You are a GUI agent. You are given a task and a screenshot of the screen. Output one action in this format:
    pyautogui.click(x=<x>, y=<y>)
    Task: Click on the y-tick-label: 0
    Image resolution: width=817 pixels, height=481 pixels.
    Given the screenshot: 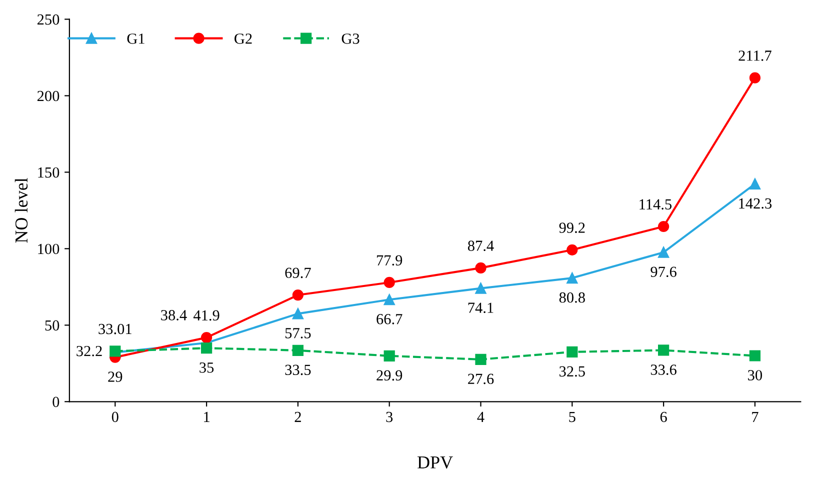 What is the action you would take?
    pyautogui.click(x=56, y=402)
    